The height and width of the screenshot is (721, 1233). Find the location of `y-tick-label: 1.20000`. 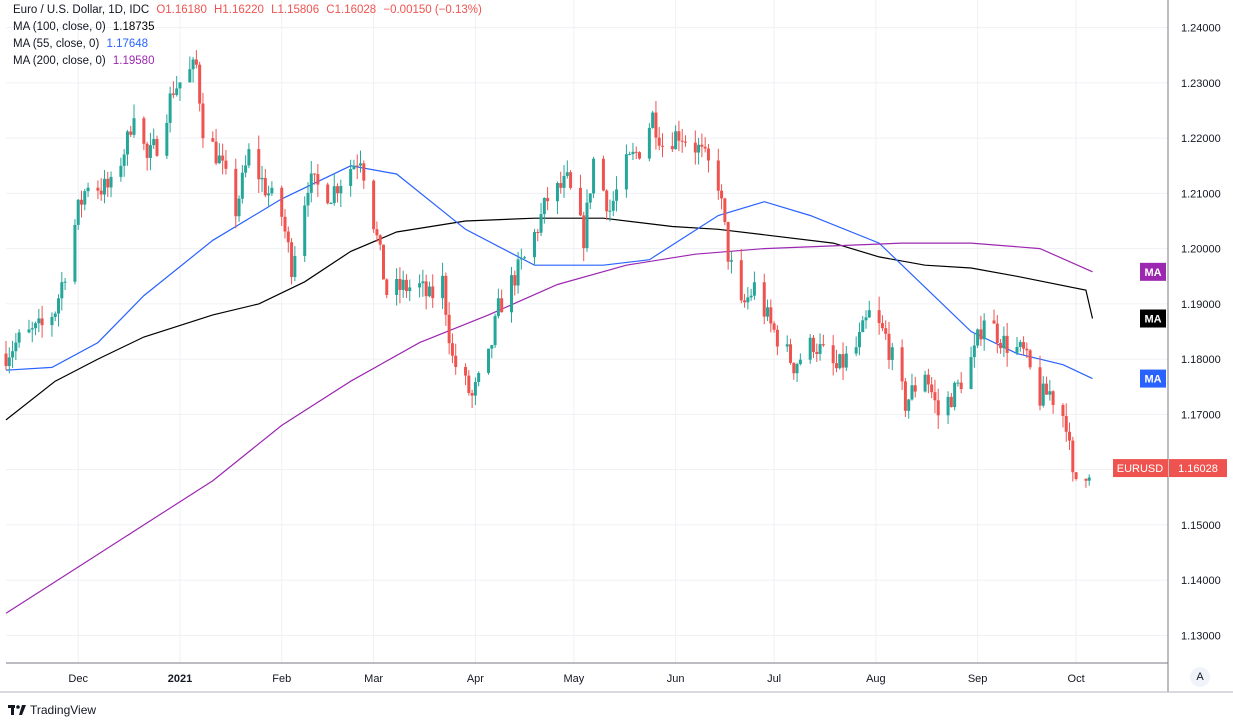

y-tick-label: 1.20000 is located at coordinates (1201, 250).